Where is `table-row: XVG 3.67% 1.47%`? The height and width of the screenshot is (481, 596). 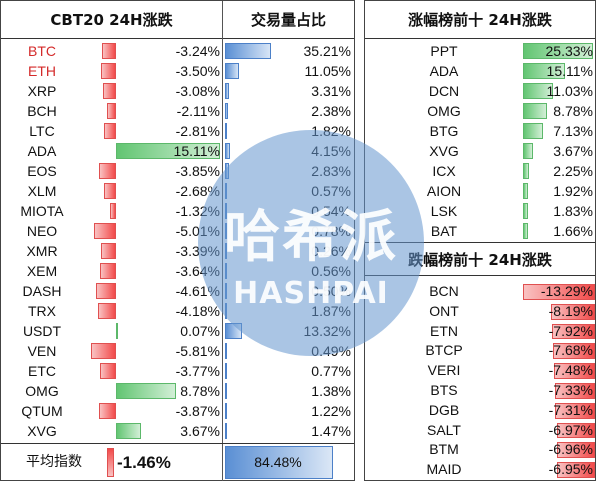
table-row: XVG 3.67% 1.47% is located at coordinates (177, 431).